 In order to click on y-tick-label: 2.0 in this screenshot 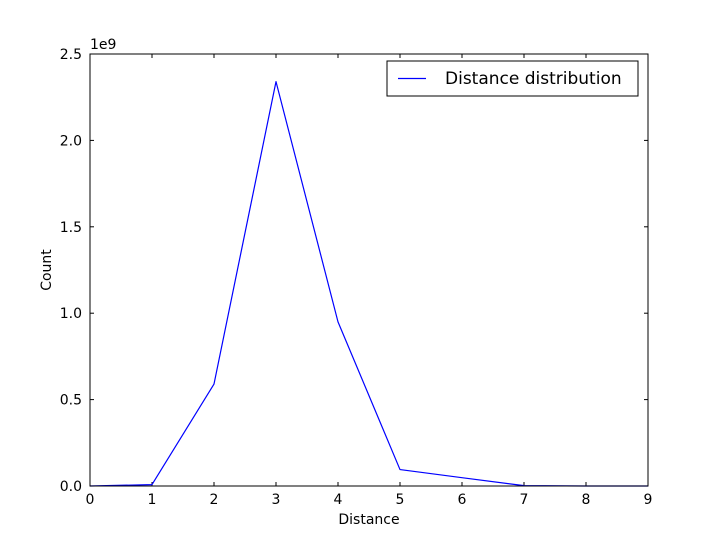, I will do `click(71, 141)`.